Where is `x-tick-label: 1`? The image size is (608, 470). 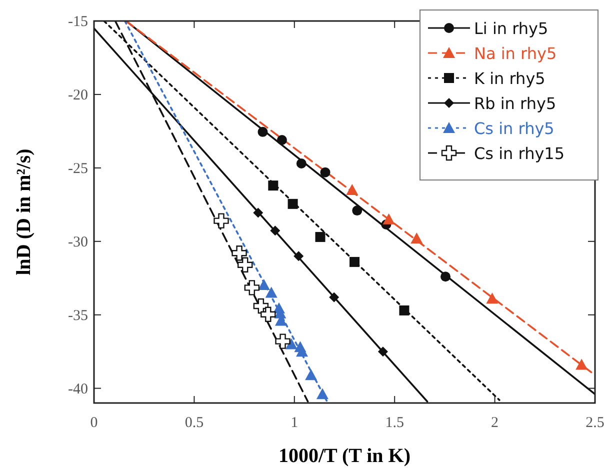
x-tick-label: 1 is located at coordinates (294, 423).